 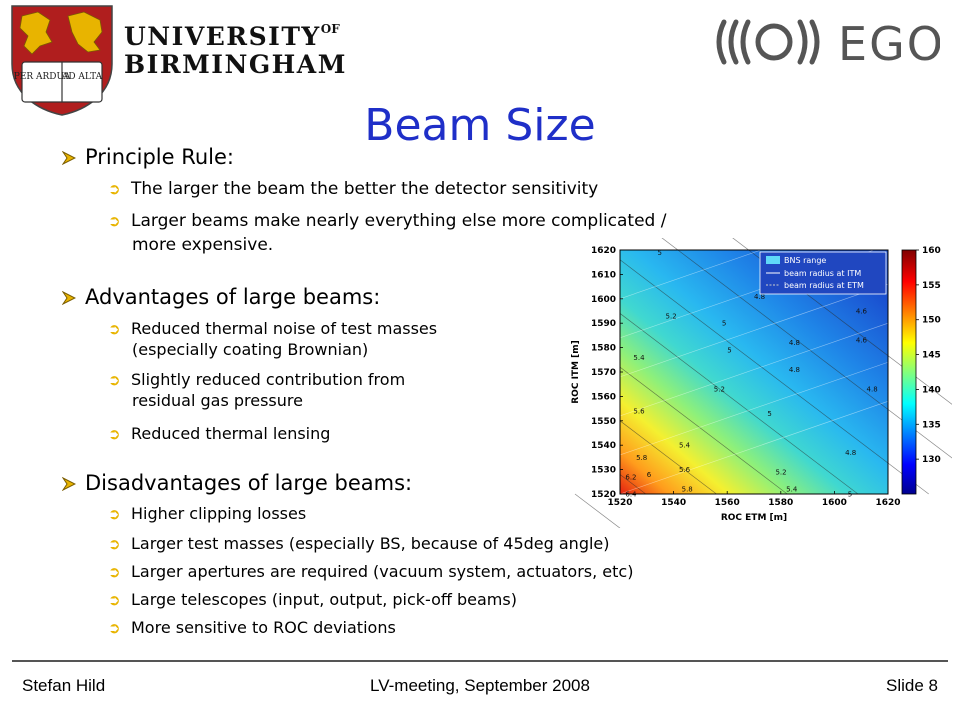 I want to click on colorbar-tick-label: 135, so click(x=931, y=425).